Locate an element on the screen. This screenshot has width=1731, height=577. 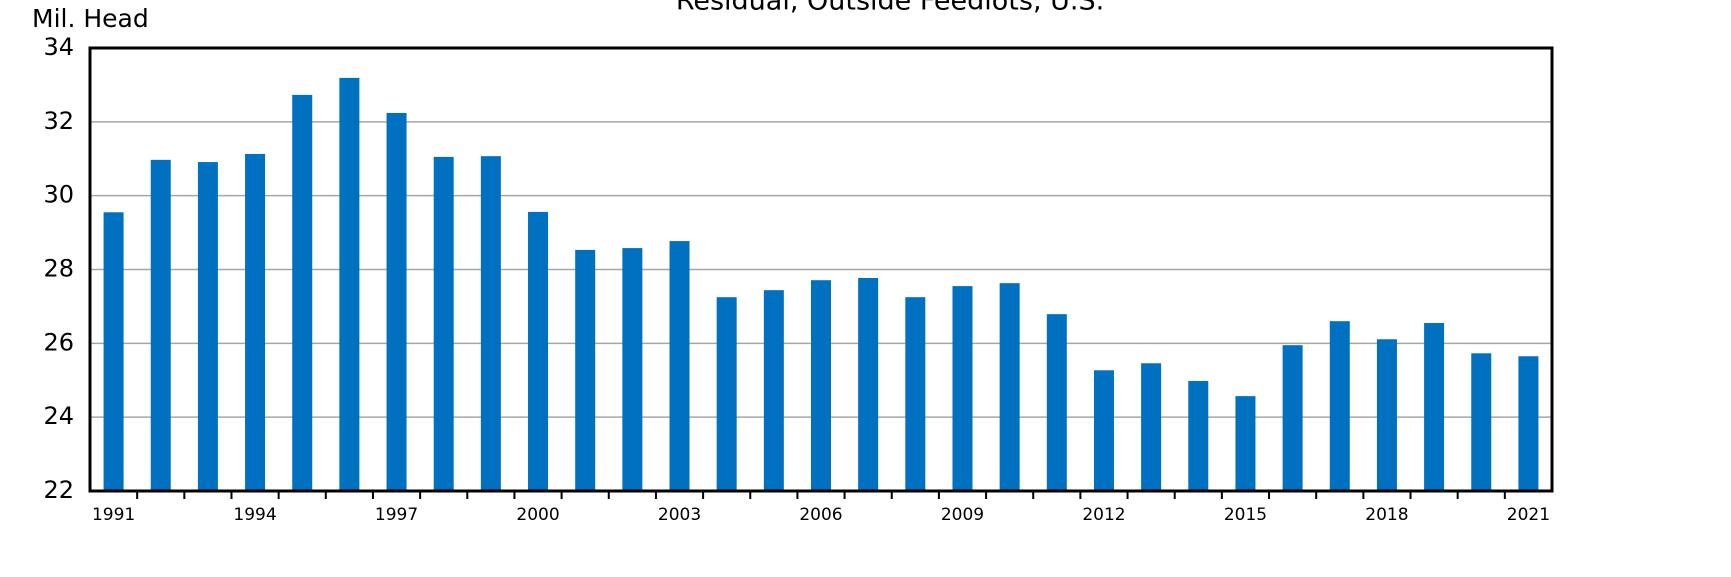
y-tick-label: 26 is located at coordinates (58, 342).